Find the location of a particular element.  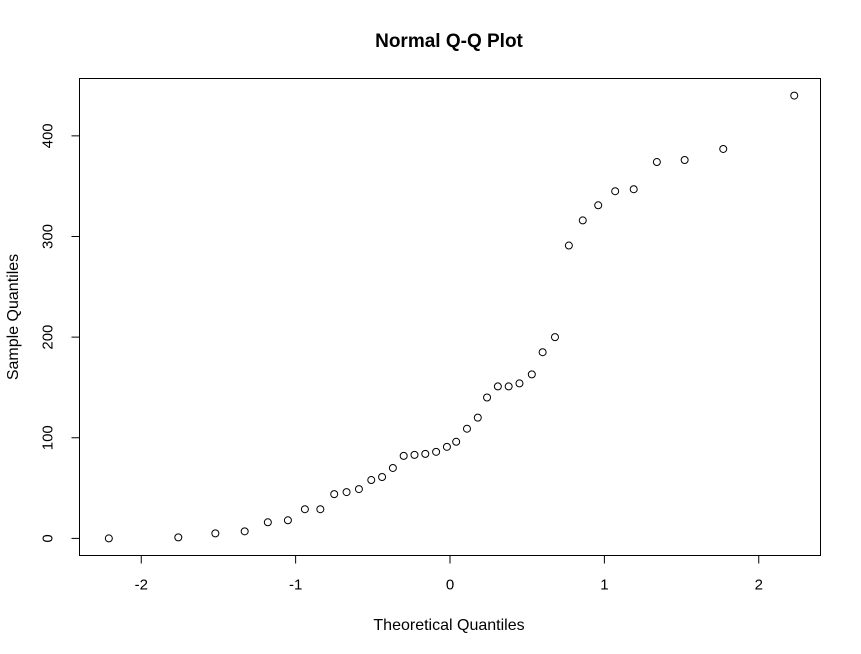

y-tick-label: 300 is located at coordinates (48, 236).